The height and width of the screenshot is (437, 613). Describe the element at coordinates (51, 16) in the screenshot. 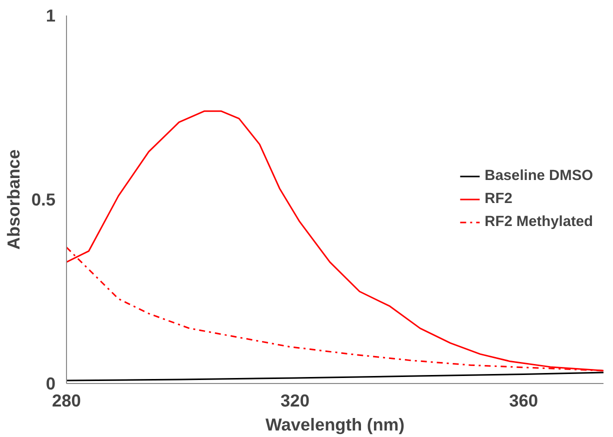

I see `y-tick-label: 1` at that location.